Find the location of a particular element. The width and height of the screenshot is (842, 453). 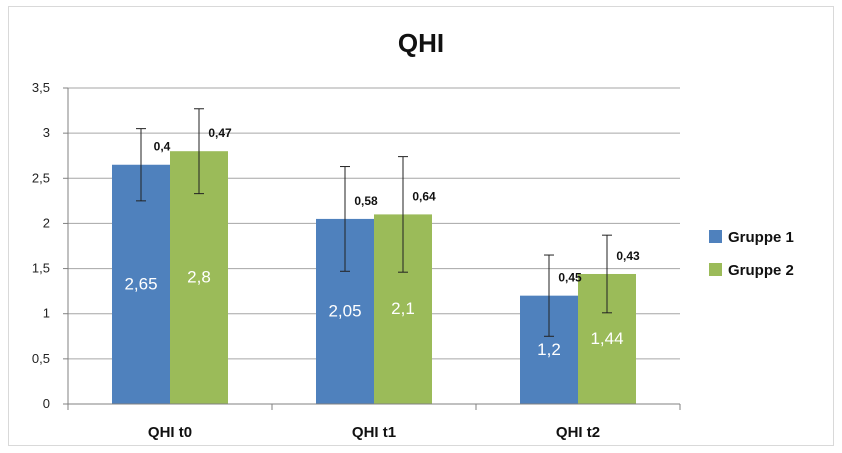

error-label: 0,45 is located at coordinates (570, 278).